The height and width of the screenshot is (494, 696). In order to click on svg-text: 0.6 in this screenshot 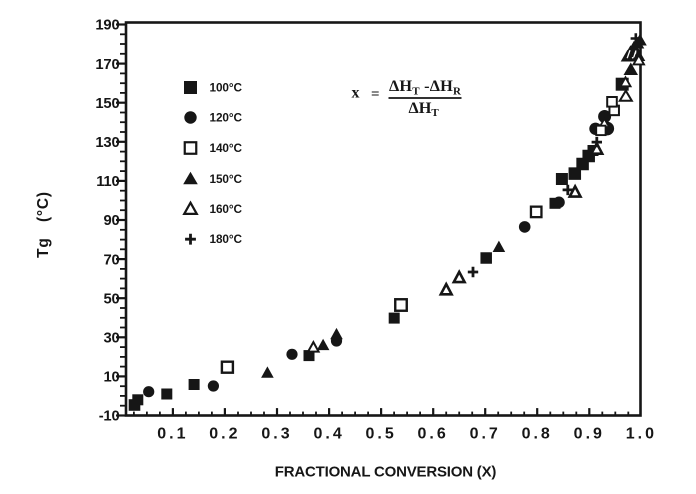, I will do `click(432, 434)`.